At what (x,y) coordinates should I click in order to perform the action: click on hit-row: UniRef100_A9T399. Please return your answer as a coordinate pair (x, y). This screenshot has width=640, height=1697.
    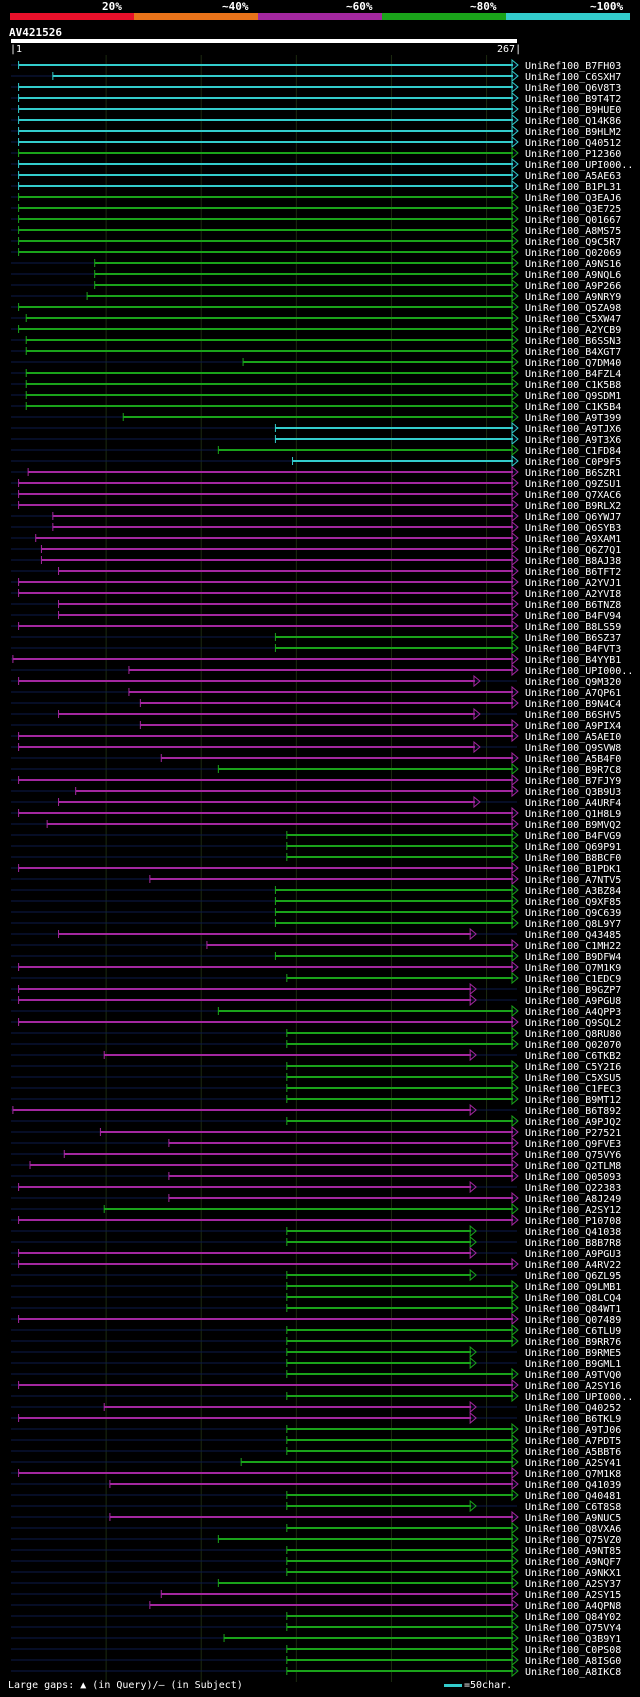
    Looking at the image, I should click on (316, 417).